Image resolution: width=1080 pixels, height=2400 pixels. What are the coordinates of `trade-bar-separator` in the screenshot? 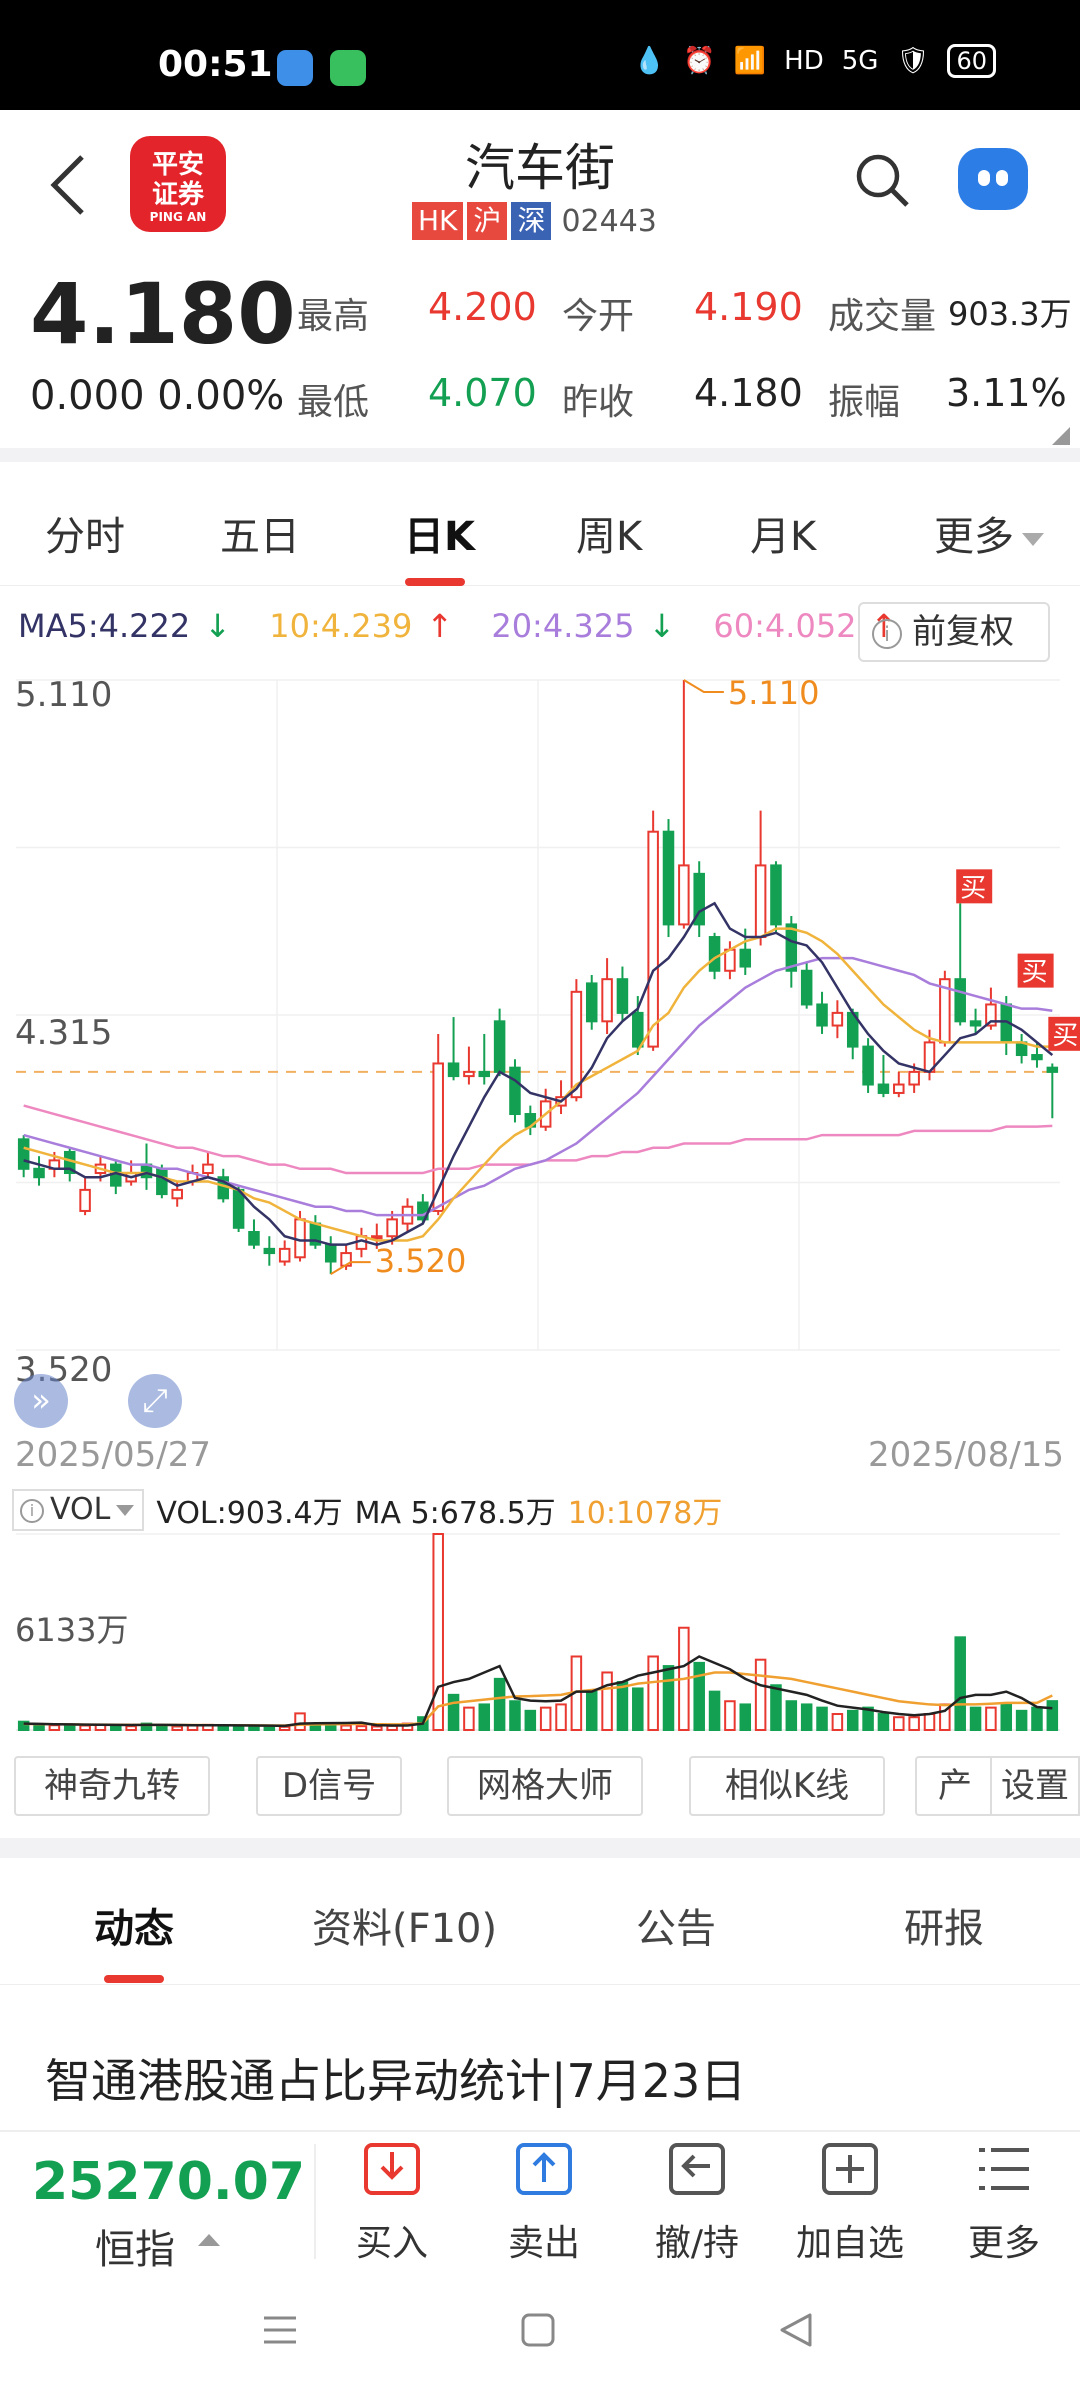 It's located at (315, 2201).